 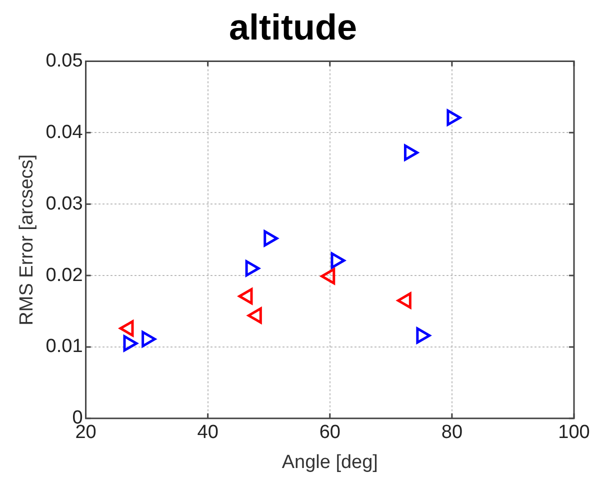 I want to click on chart-title: altitude, so click(x=293, y=27).